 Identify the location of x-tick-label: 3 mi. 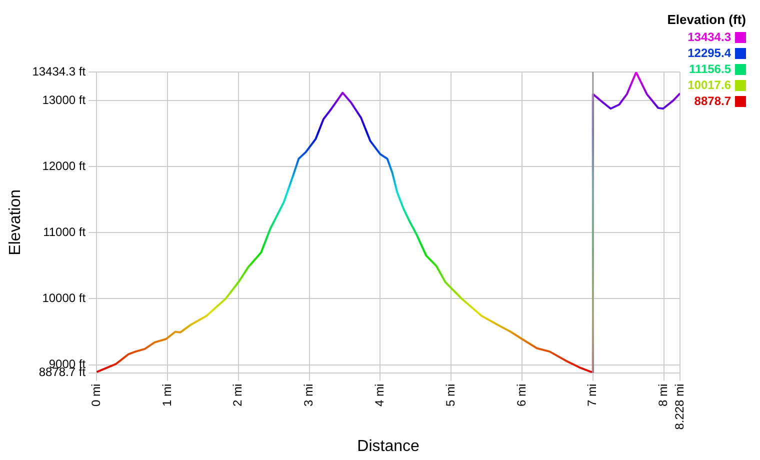
(309, 395).